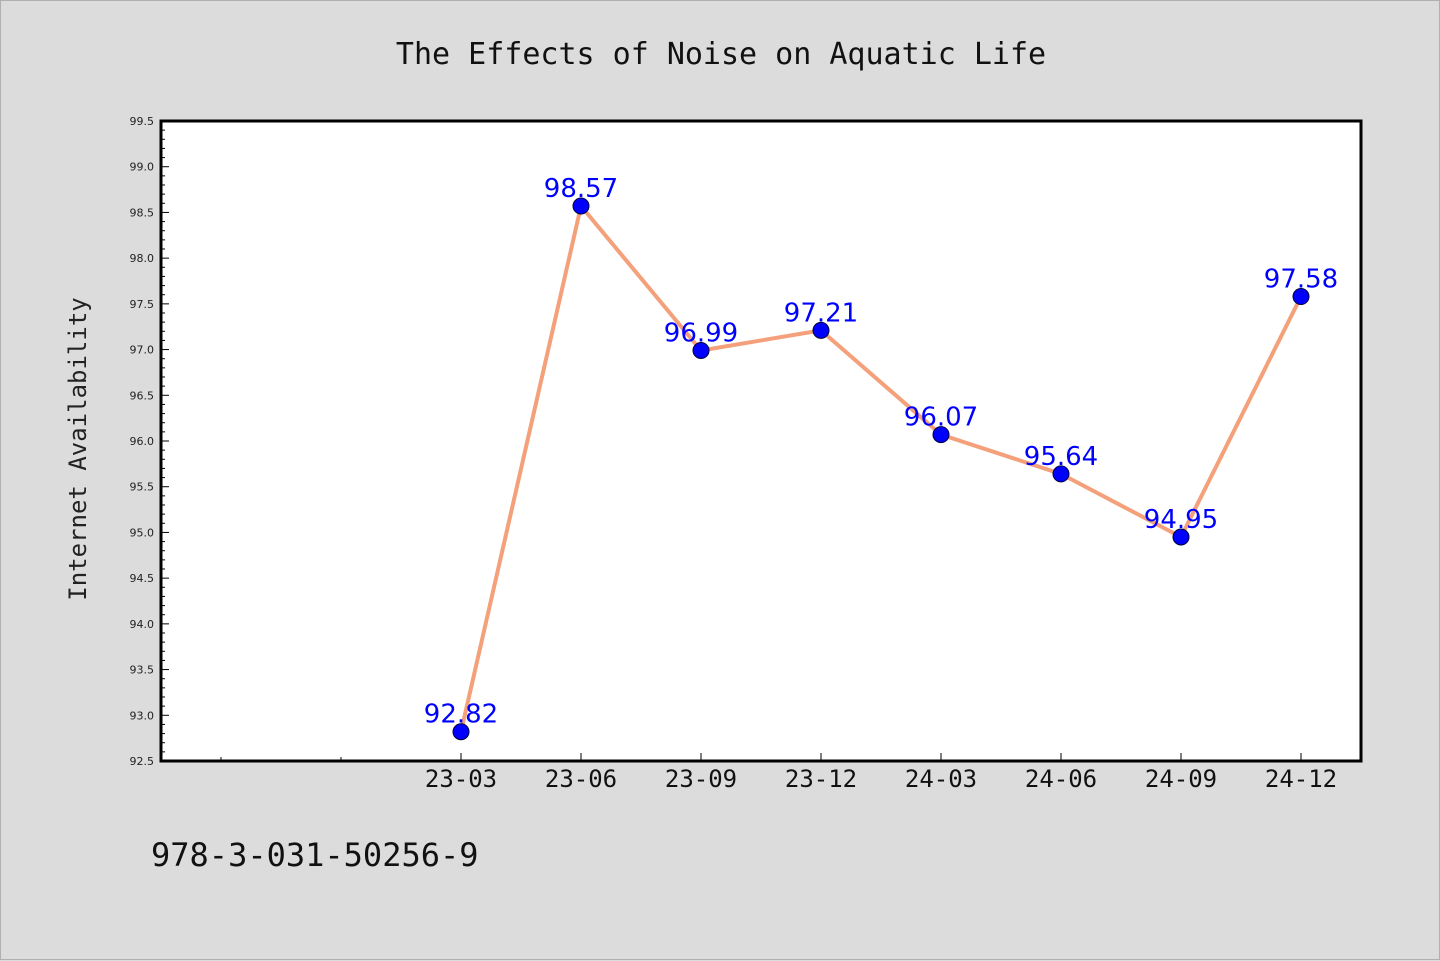 The height and width of the screenshot is (961, 1440). What do you see at coordinates (941, 418) in the screenshot?
I see `data-label: 96.07` at bounding box center [941, 418].